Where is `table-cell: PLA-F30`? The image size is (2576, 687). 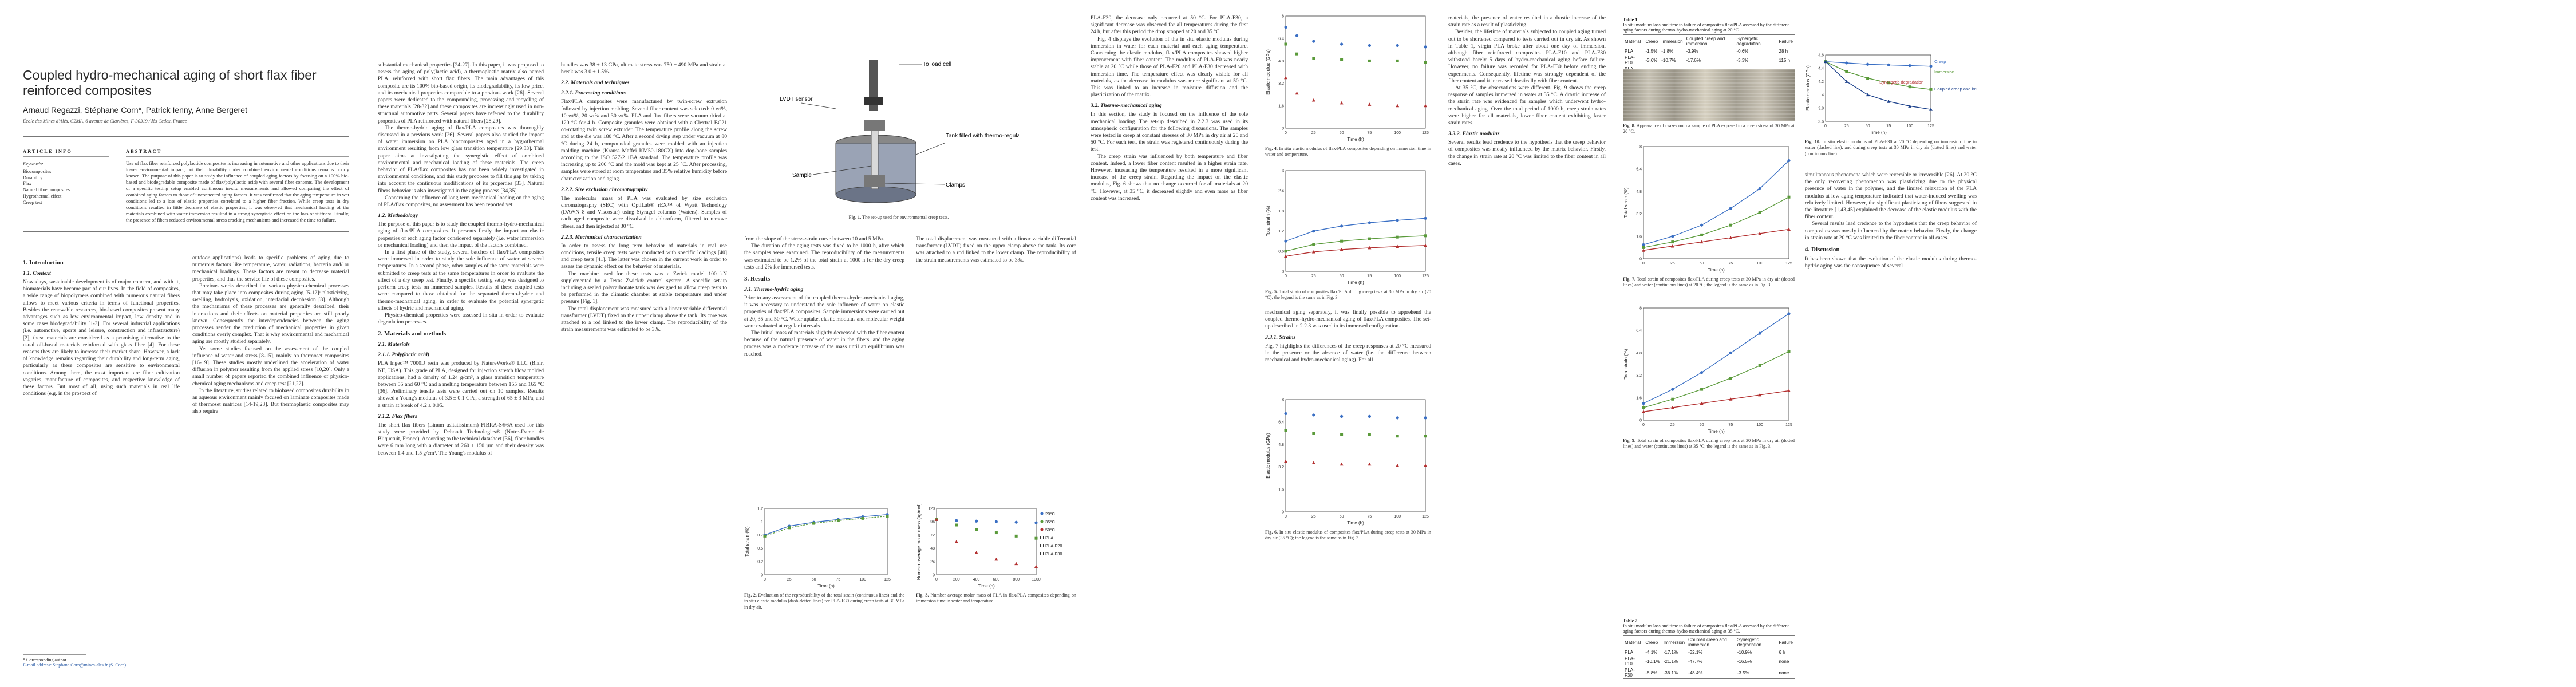
table-cell: PLA-F30 is located at coordinates (1633, 673).